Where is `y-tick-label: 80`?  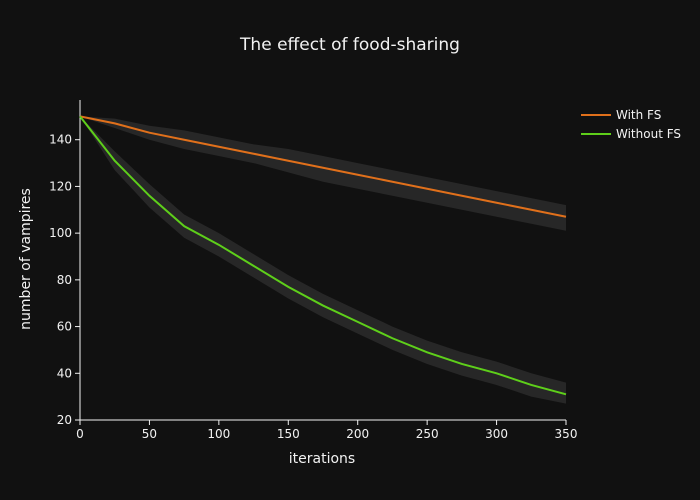
y-tick-label: 80 is located at coordinates (64, 280).